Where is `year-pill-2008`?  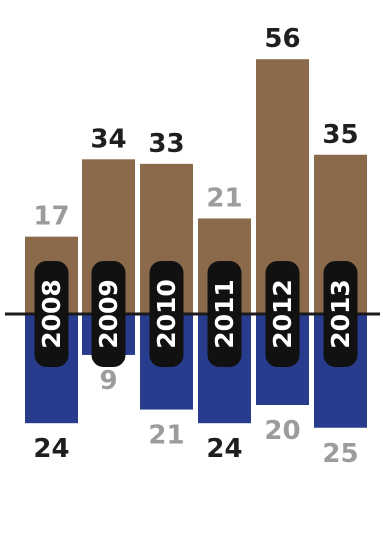
year-pill-2008 is located at coordinates (51, 314).